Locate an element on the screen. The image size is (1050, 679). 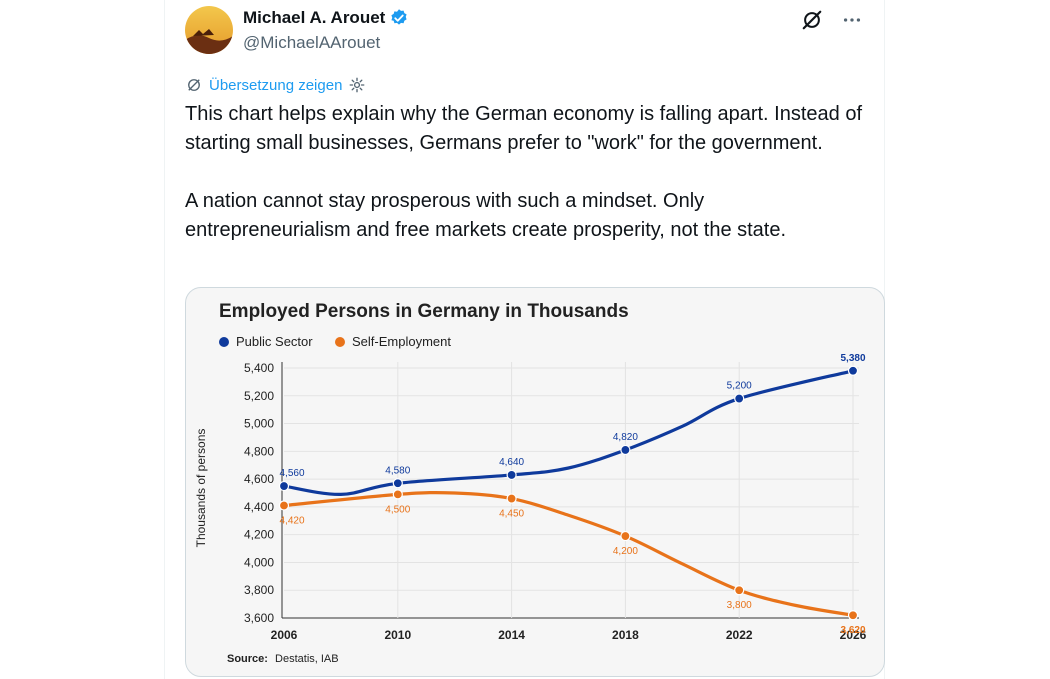
data-label-self: 4,450 is located at coordinates (511, 514).